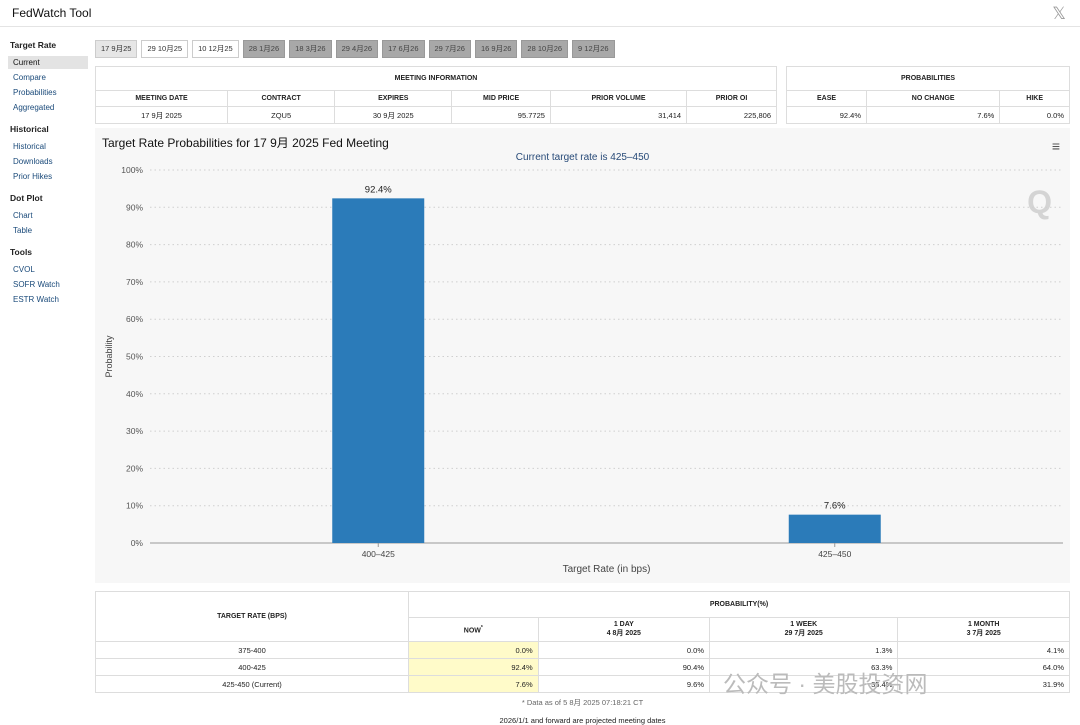 The height and width of the screenshot is (725, 1080). I want to click on probabilities-value: 7.6%, so click(933, 115).